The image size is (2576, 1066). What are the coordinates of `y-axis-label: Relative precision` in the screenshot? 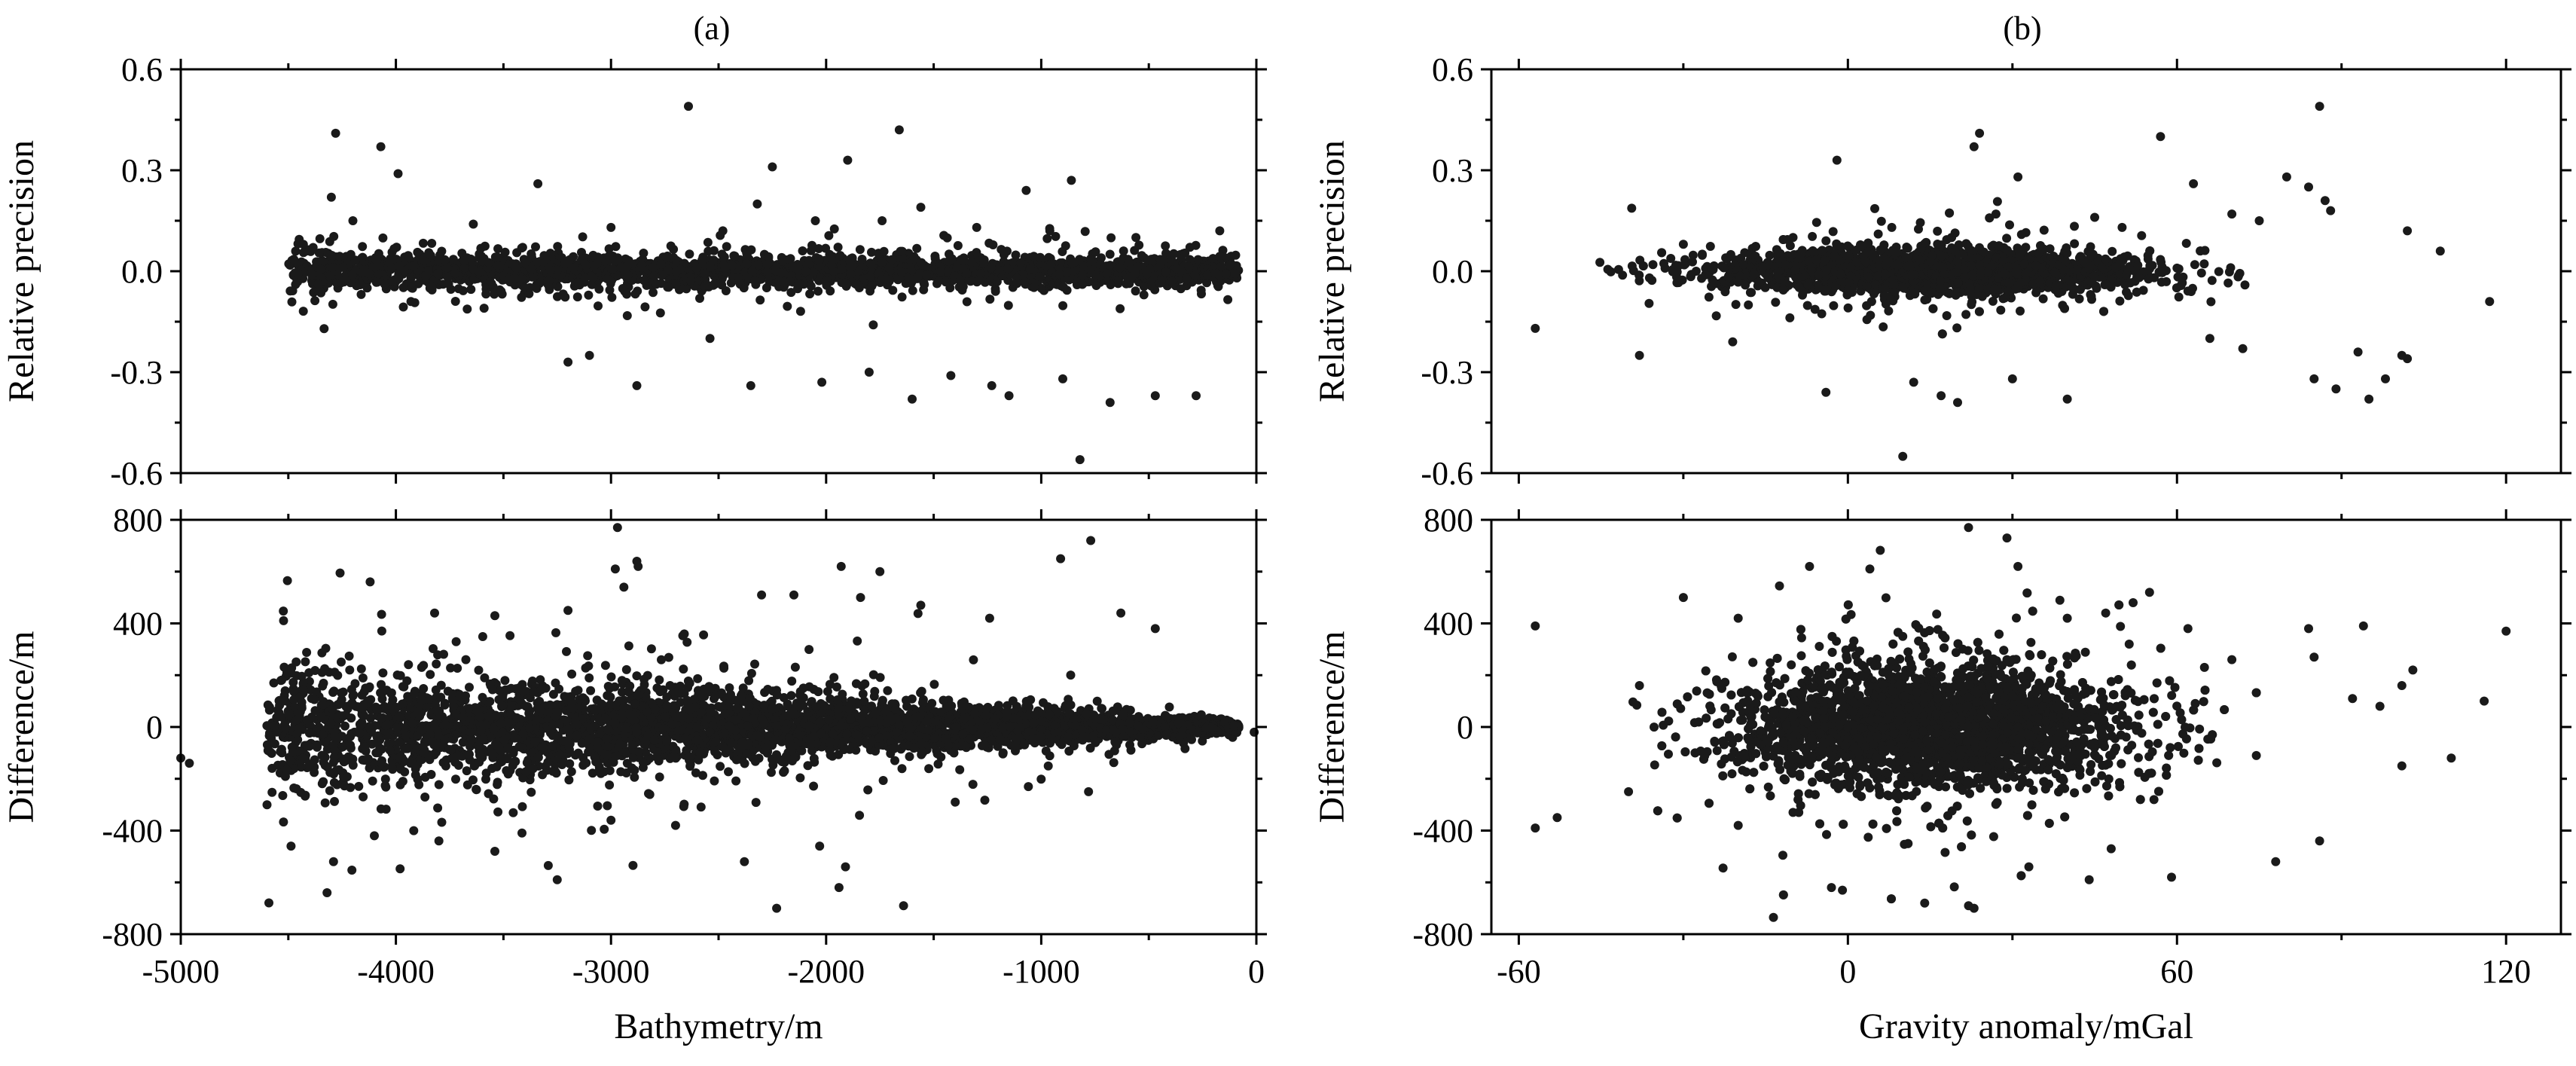 It's located at (22, 271).